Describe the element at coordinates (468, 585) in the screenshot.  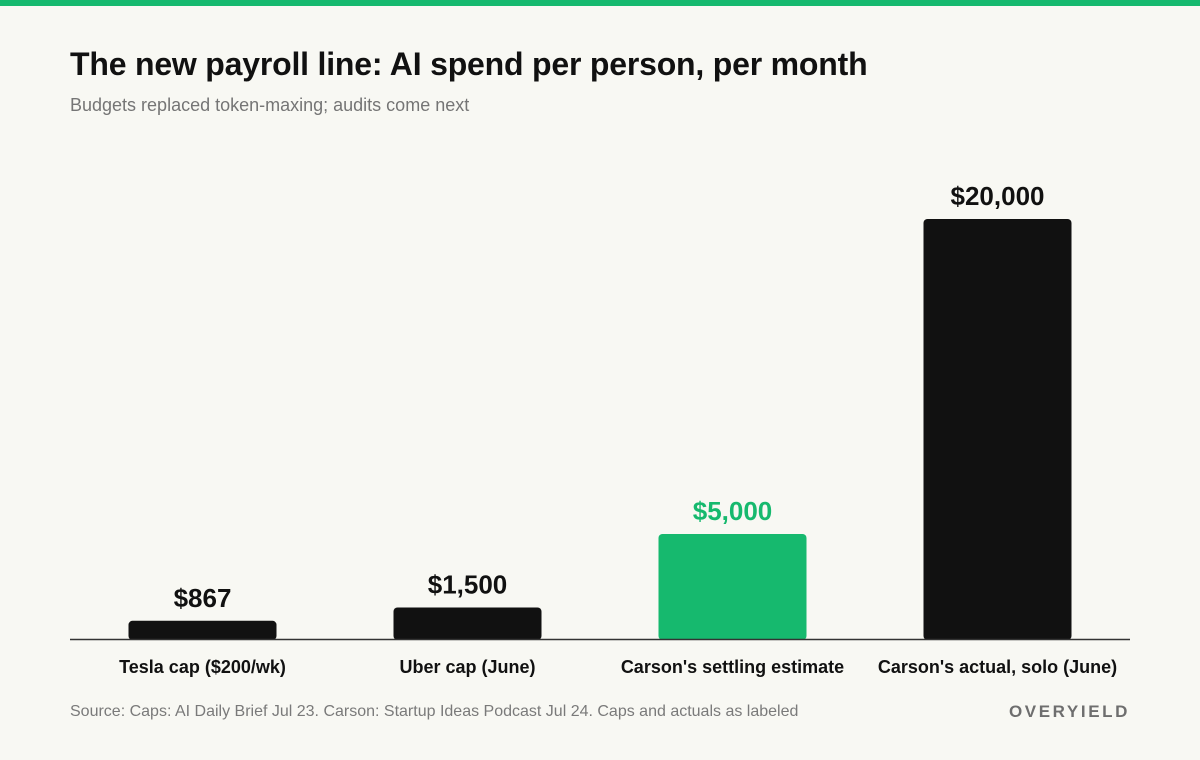
I see `value-label-1: $1,500` at that location.